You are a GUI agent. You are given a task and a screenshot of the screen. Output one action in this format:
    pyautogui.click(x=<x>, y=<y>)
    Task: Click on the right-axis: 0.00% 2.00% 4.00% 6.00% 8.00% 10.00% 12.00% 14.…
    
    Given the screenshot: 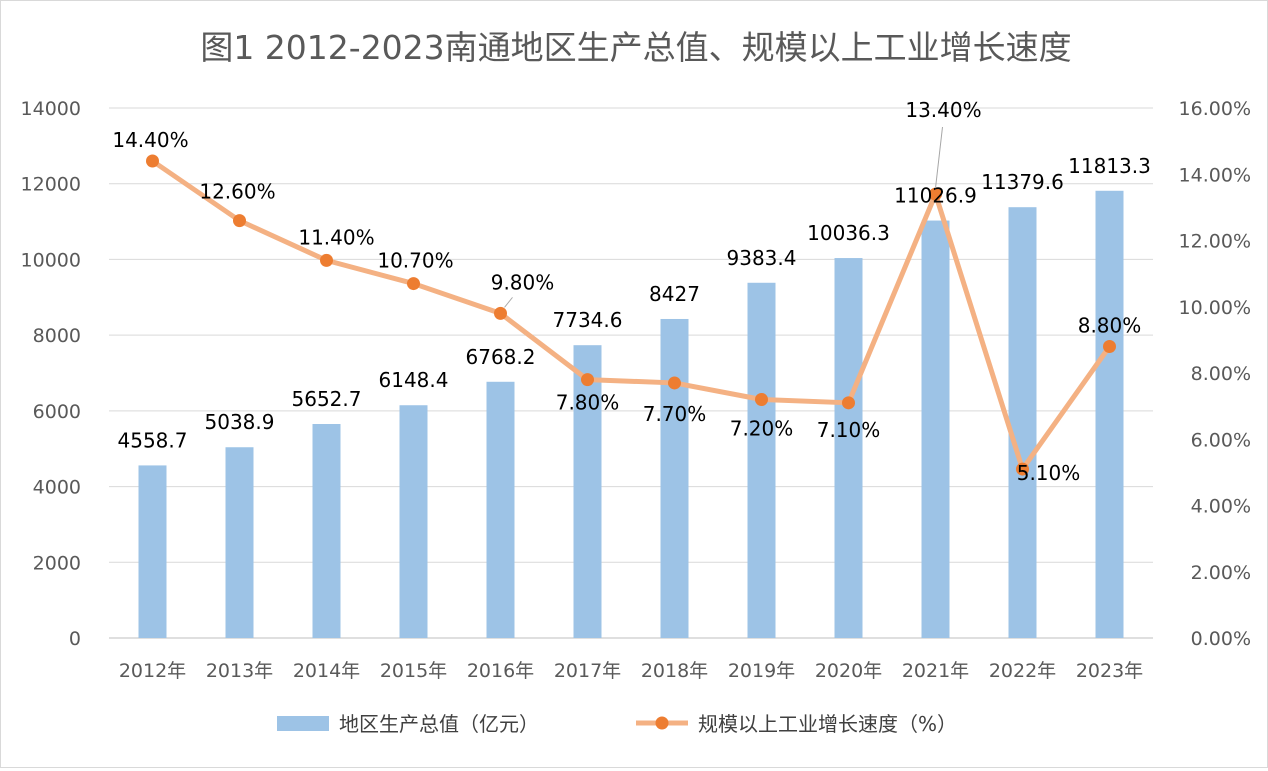 What is the action you would take?
    pyautogui.click(x=1215, y=374)
    